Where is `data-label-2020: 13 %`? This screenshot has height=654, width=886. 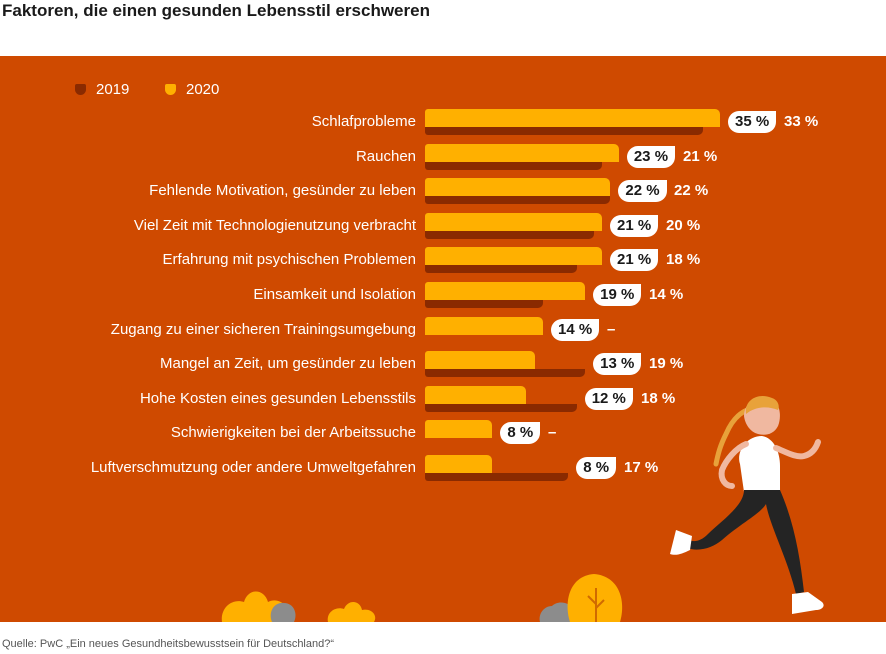 data-label-2020: 13 % is located at coordinates (617, 364).